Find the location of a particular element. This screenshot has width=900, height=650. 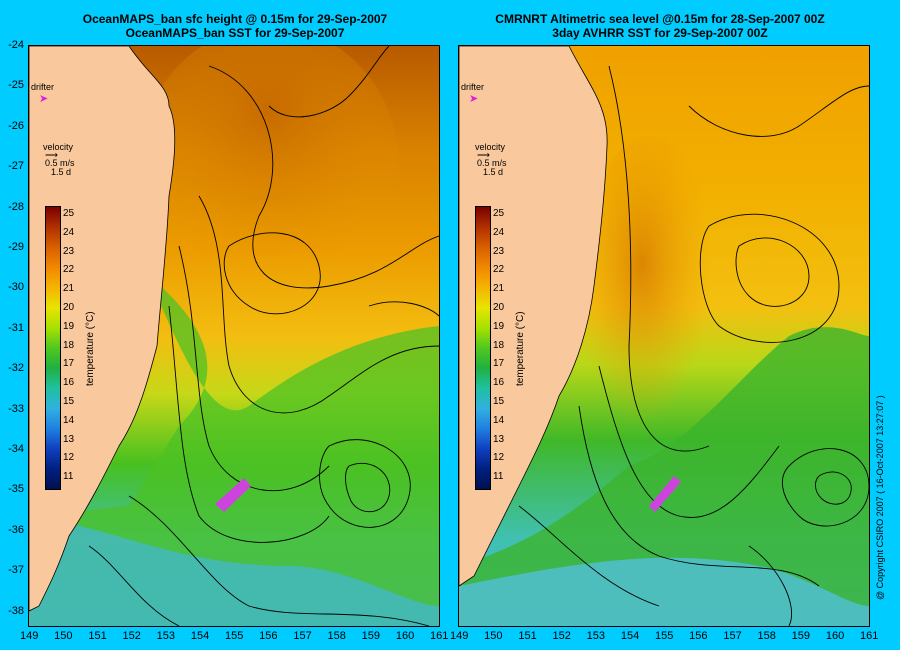

y-tick-label: -27 is located at coordinates (16, 166).